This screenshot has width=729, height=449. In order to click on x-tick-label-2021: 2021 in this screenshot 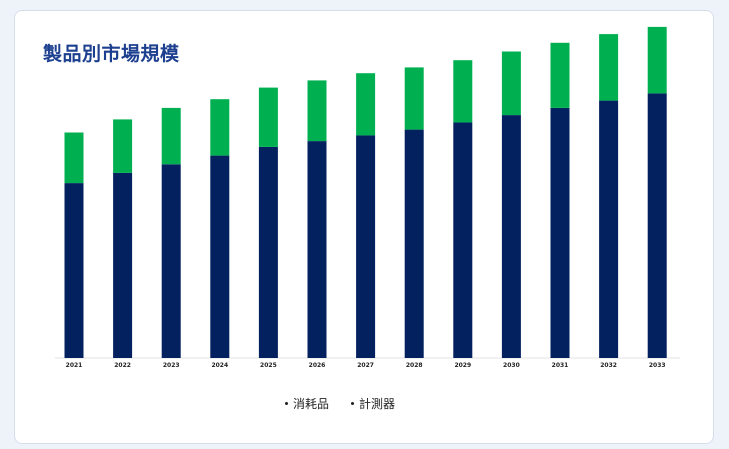, I will do `click(74, 365)`.